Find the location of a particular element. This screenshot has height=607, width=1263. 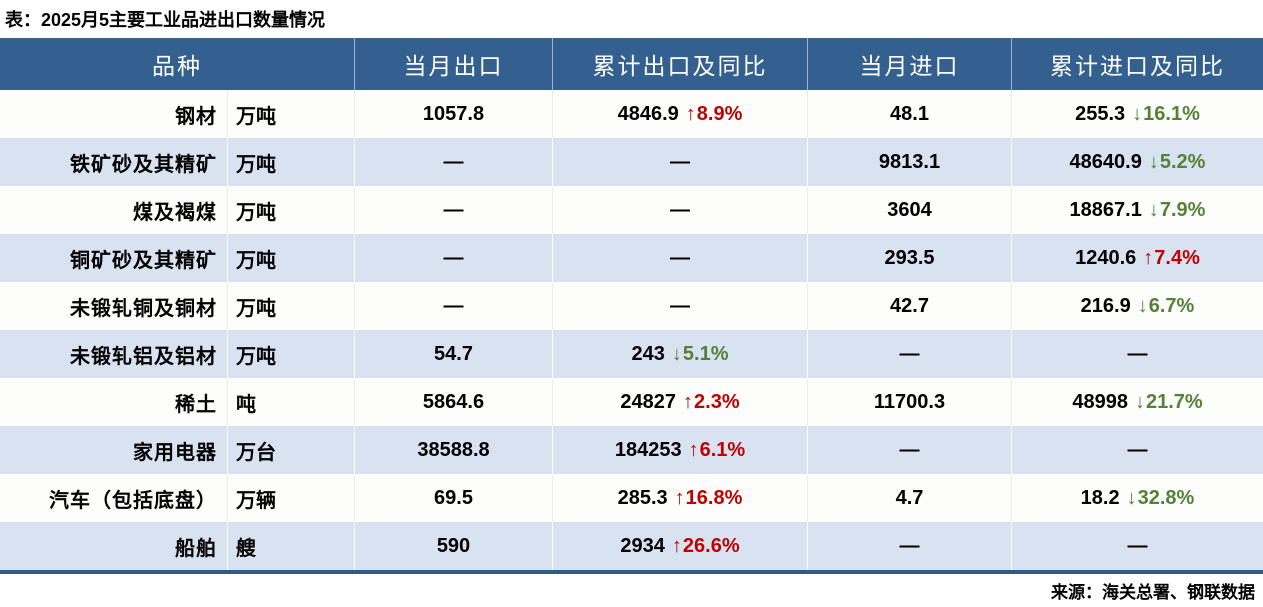

cum-number: 18.2 is located at coordinates (1100, 497).